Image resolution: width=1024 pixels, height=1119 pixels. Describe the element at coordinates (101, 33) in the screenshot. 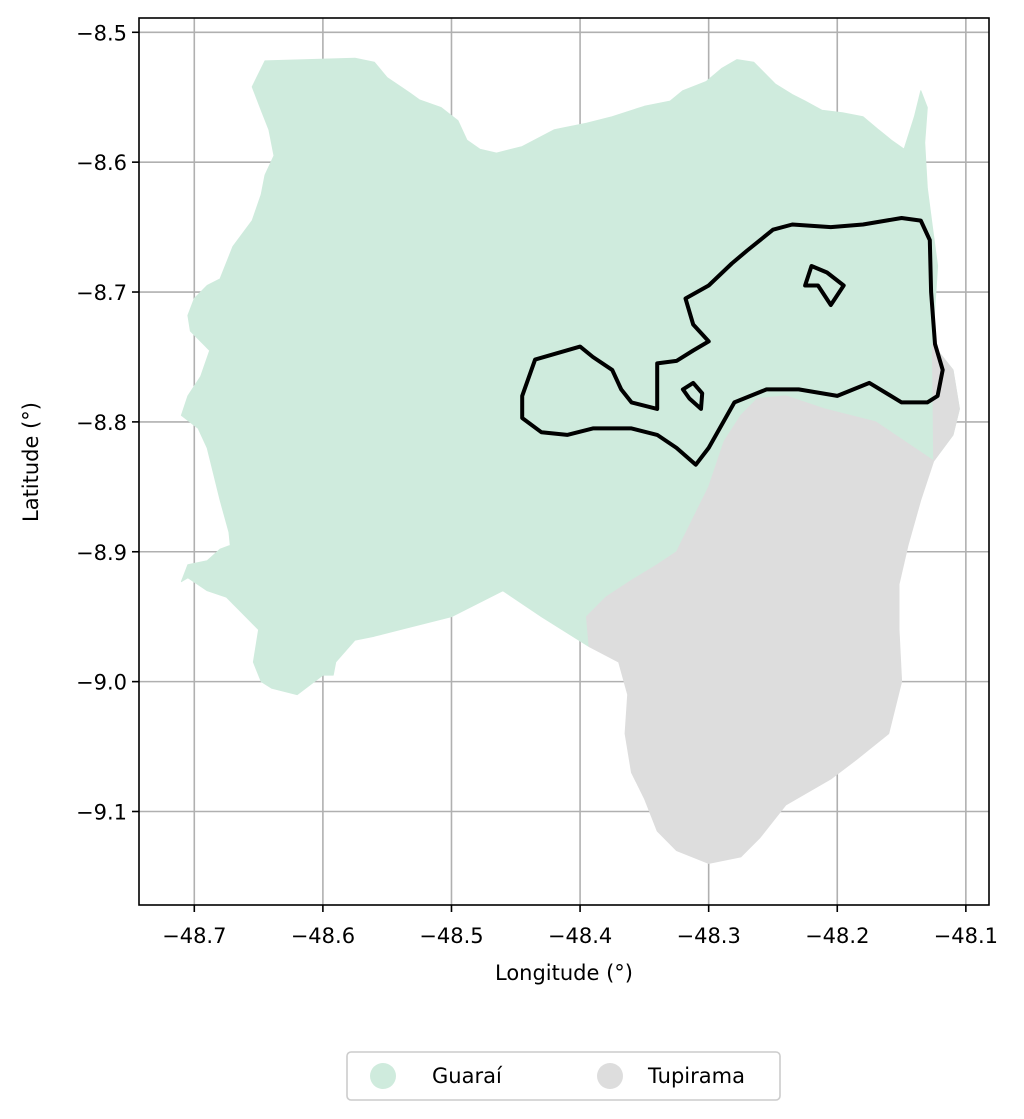

I see `y-tick-label-0: −8.5` at that location.